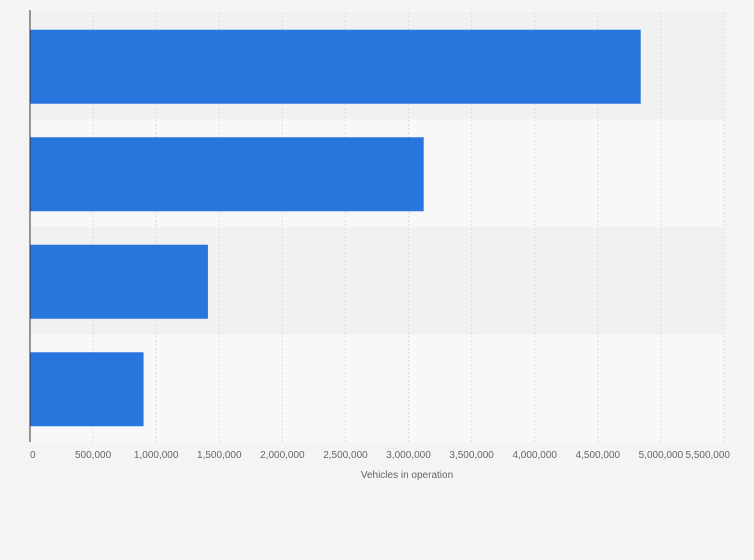 This screenshot has height=560, width=754. I want to click on x-tick-label: 2,500,000, so click(345, 455).